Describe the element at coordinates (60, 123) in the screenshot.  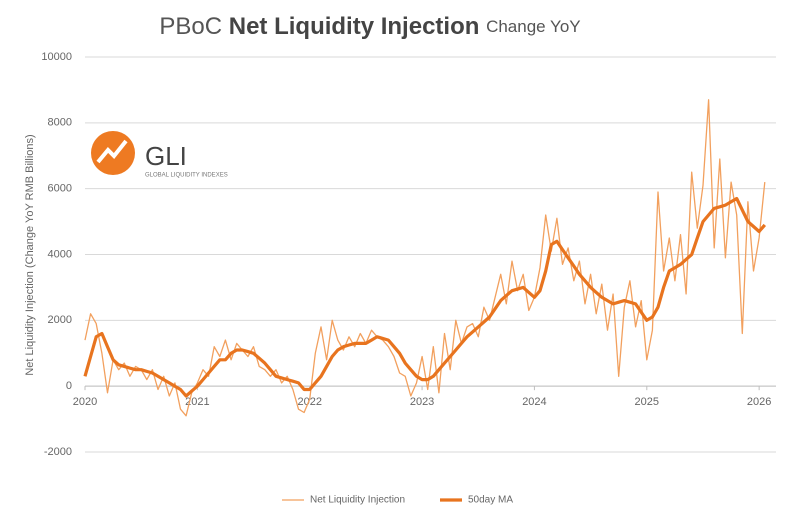
I see `y-tick-label: 8000` at that location.